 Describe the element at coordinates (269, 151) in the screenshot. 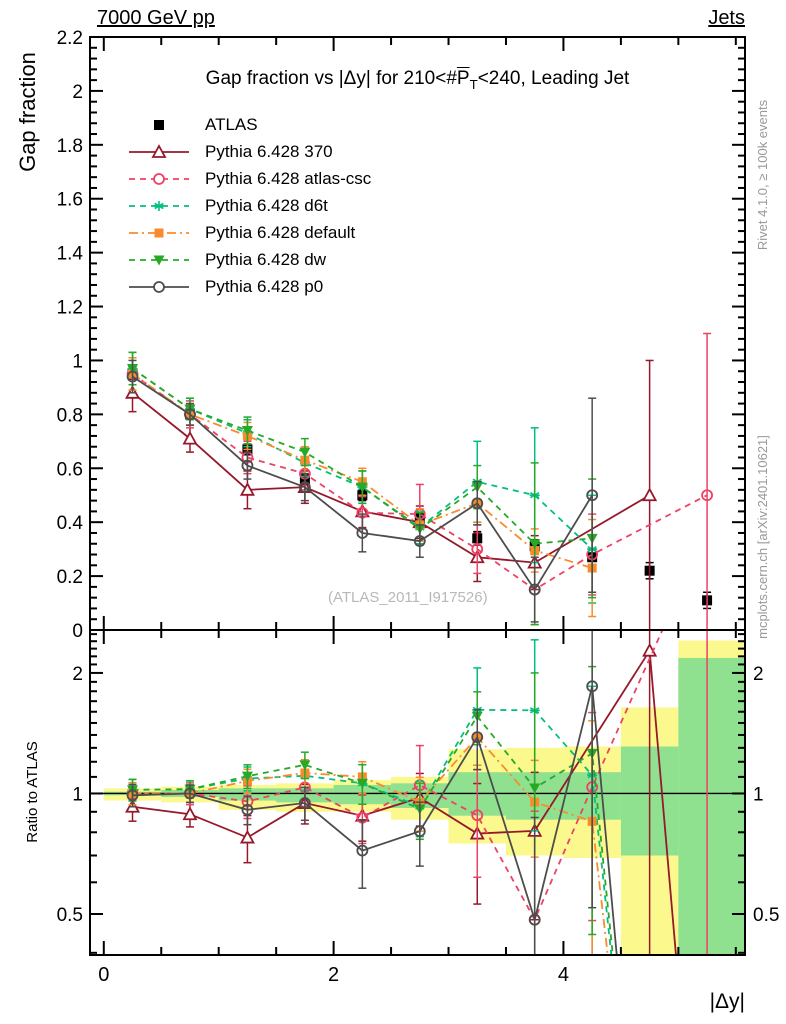

I see `legend-label-py370: Pythia 6.428 370` at that location.